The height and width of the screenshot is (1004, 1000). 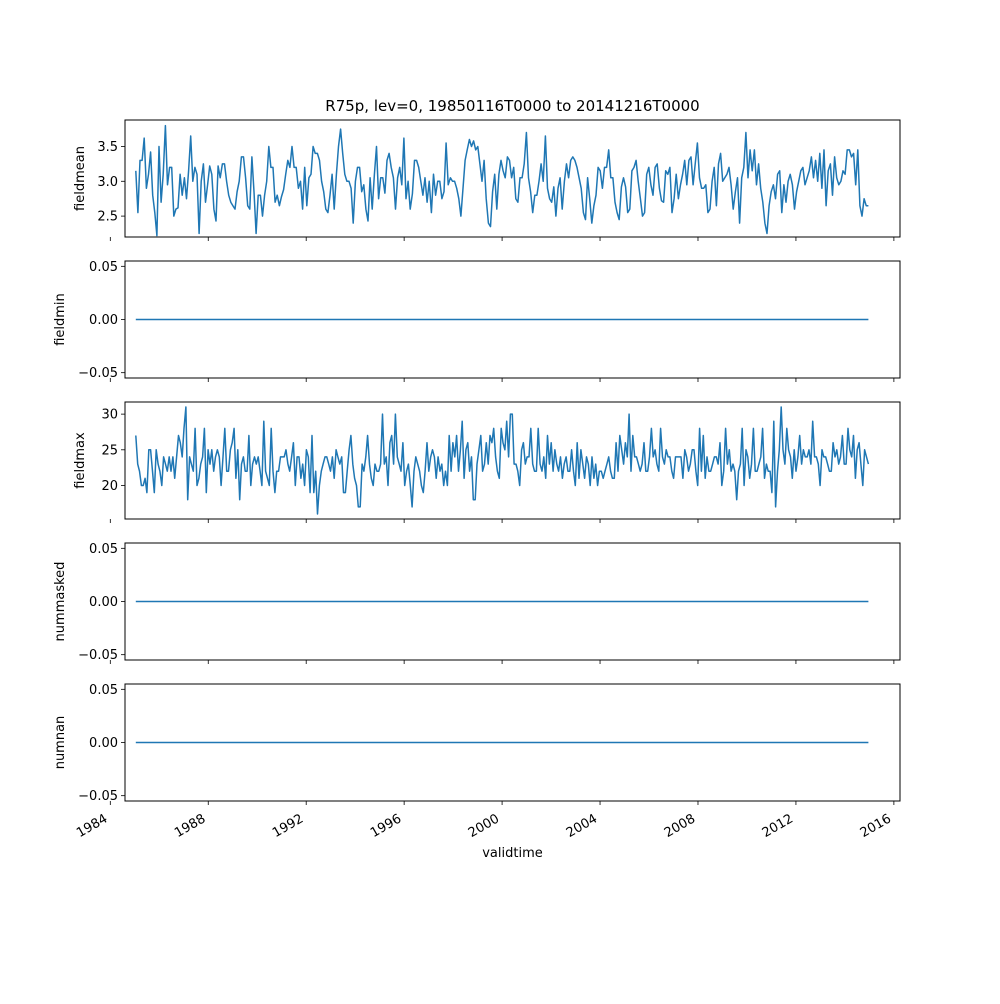 What do you see at coordinates (502, 460) in the screenshot?
I see `series-line-fieldmax` at bounding box center [502, 460].